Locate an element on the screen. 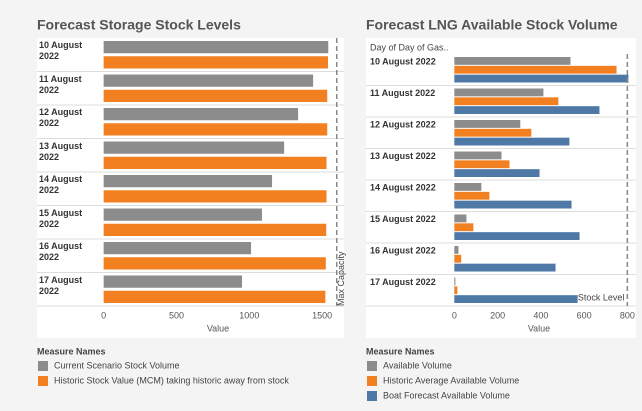 The image size is (642, 411). legend-label: Current Scenario Stock Volume is located at coordinates (117, 365).